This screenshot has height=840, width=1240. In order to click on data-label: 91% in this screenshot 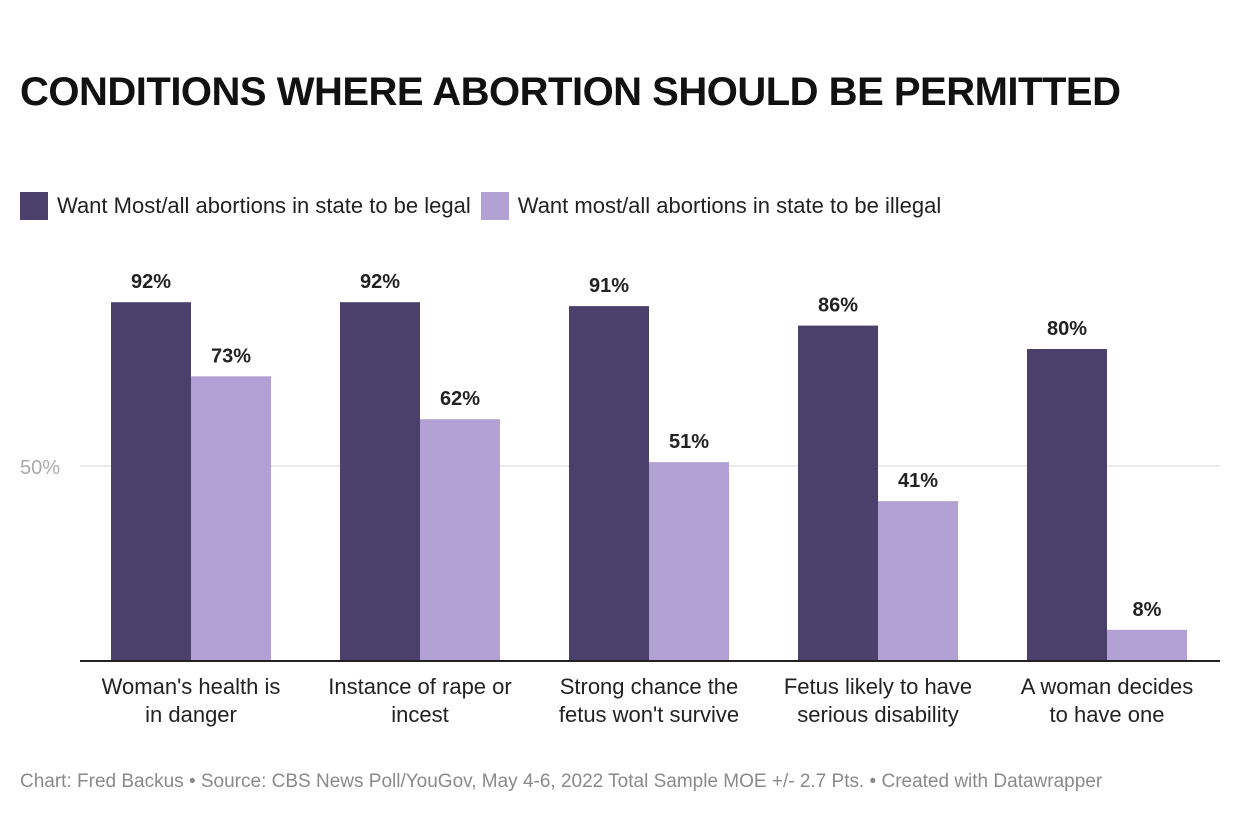, I will do `click(609, 286)`.